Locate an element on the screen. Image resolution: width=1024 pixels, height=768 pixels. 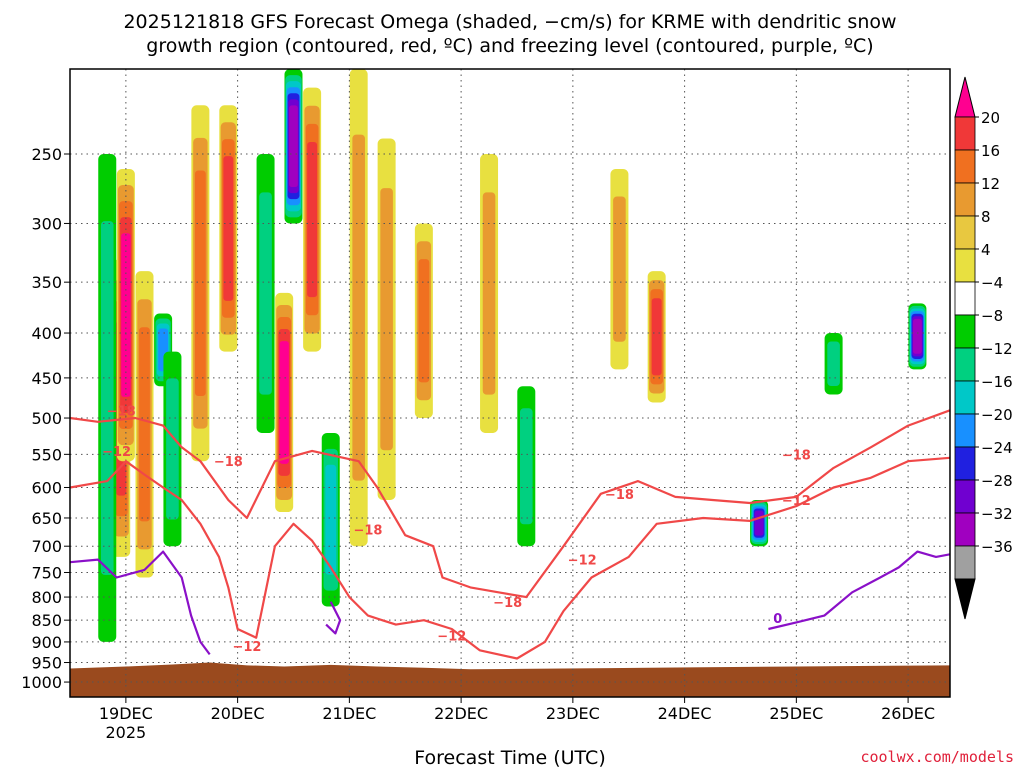
y-tick-label: 1000 is located at coordinates (41, 682).